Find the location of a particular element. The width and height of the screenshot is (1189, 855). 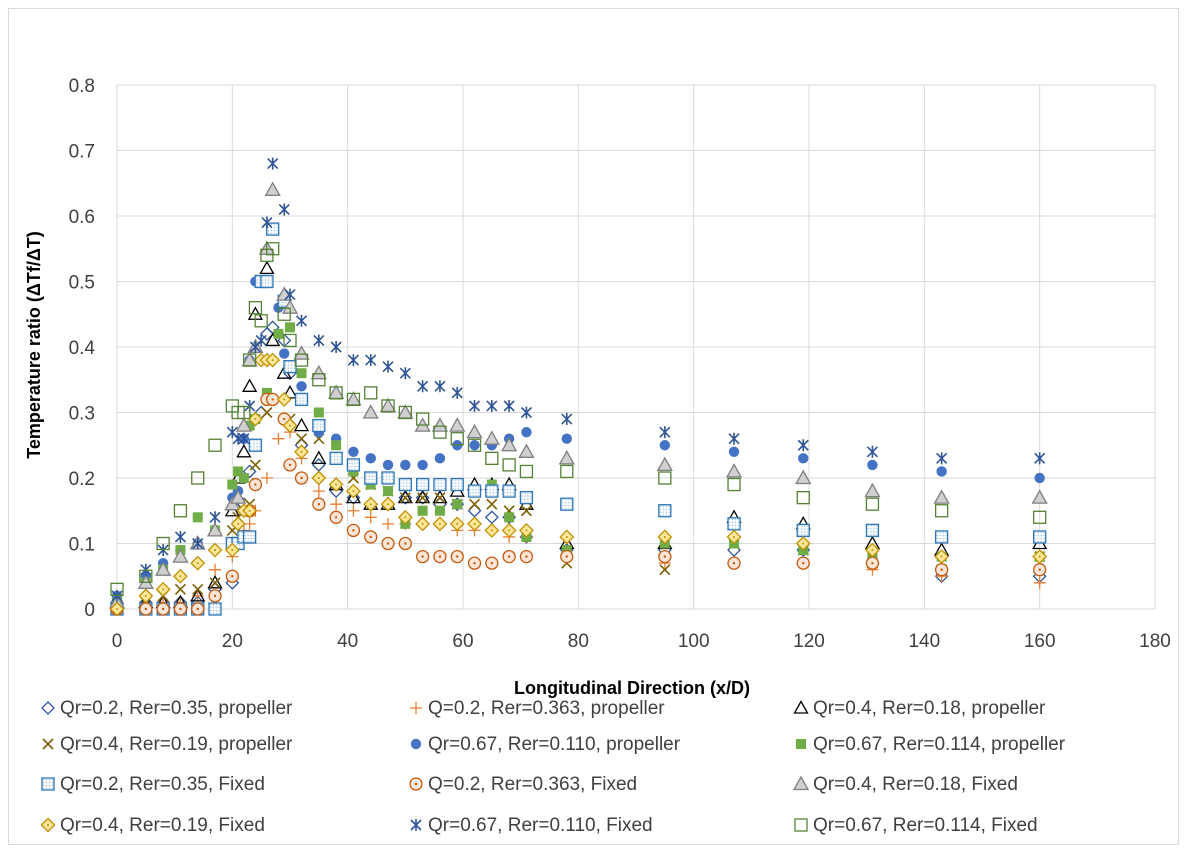

legend-label: Qr=0.67, Rer=0.110, Fixed is located at coordinates (540, 825).